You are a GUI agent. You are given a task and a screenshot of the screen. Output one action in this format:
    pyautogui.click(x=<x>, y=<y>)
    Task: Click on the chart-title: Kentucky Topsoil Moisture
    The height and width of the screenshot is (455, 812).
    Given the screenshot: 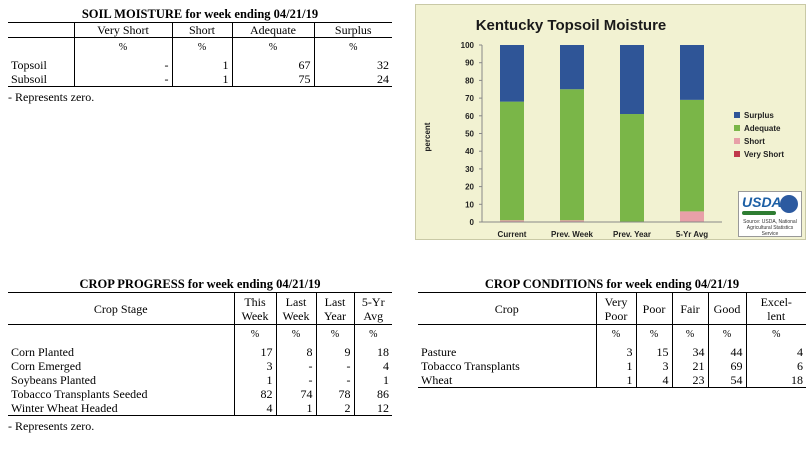 What is the action you would take?
    pyautogui.click(x=571, y=25)
    